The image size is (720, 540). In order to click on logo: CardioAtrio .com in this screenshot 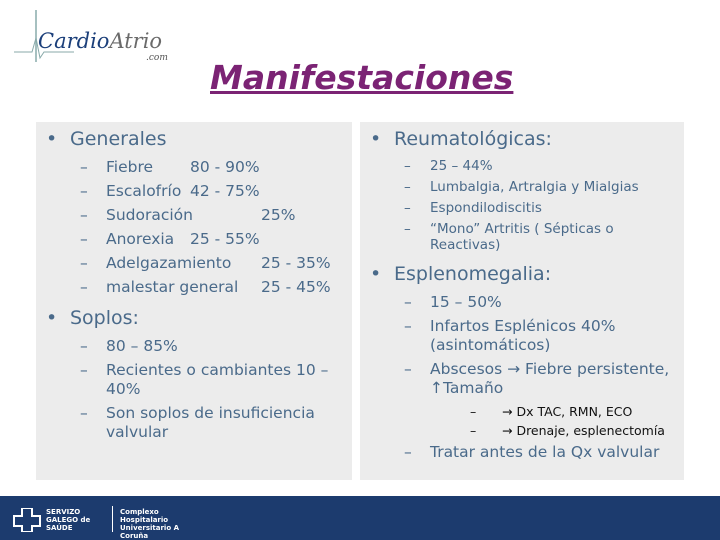, I will do `click(91, 36)`.